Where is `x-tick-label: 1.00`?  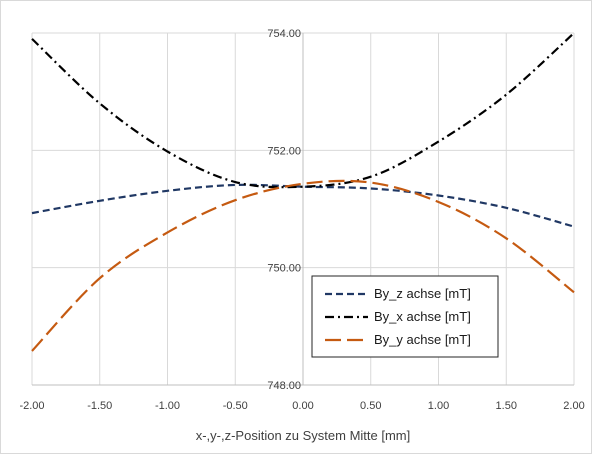 x-tick-label: 1.00 is located at coordinates (438, 406).